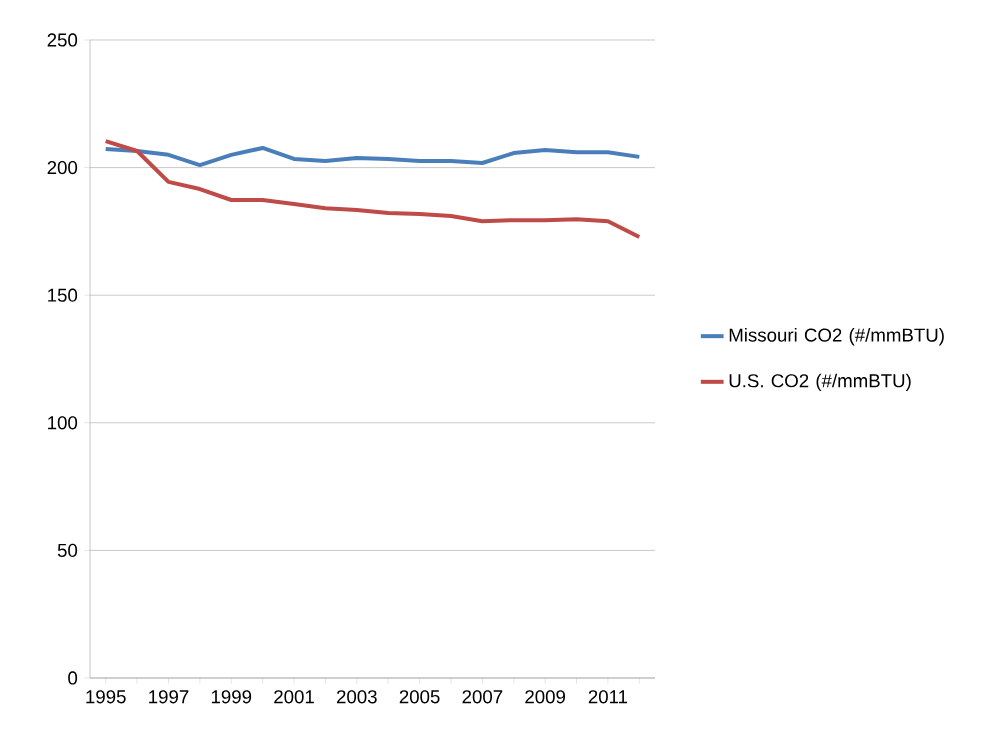  What do you see at coordinates (608, 697) in the screenshot?
I see `x-tick-label: 2011` at bounding box center [608, 697].